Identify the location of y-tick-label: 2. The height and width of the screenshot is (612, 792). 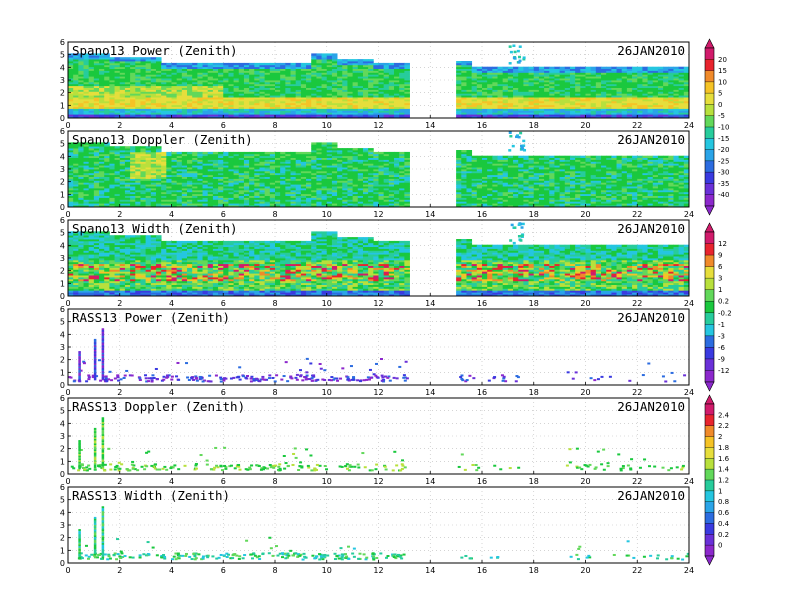
(62, 93).